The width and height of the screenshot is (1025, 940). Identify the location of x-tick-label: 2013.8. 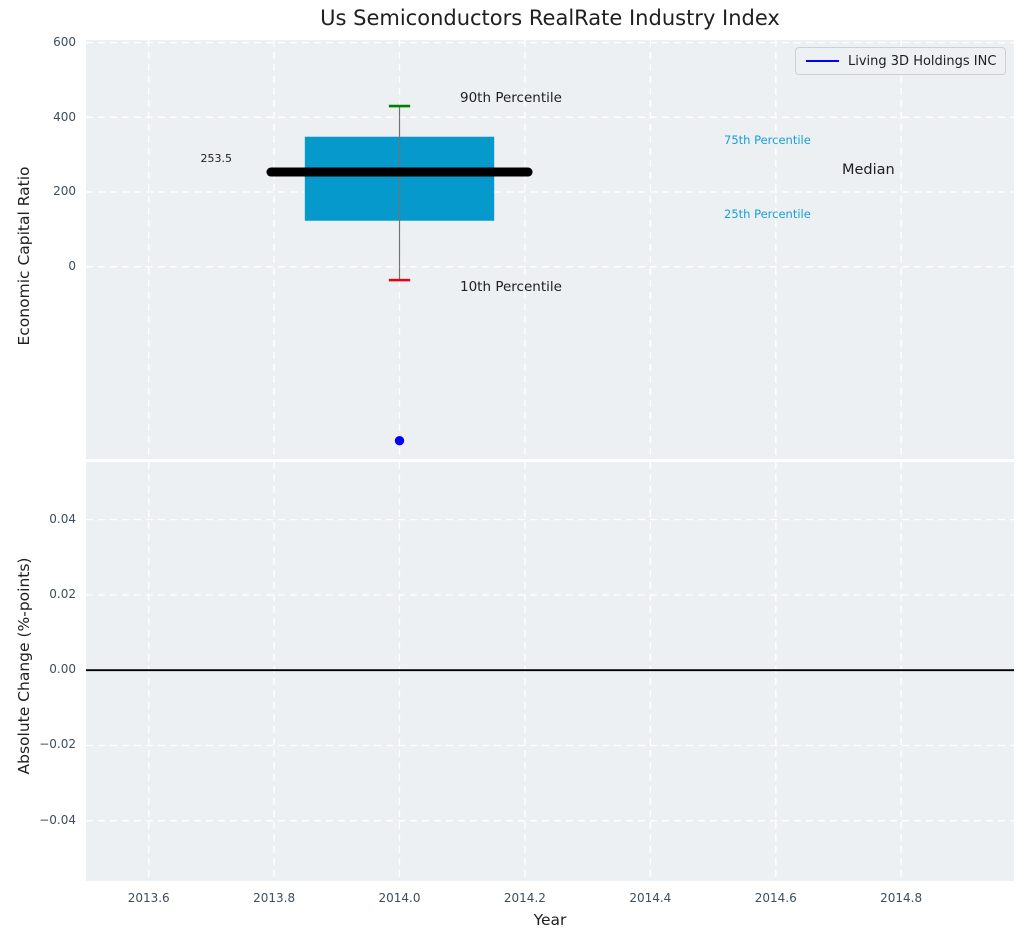
(274, 898).